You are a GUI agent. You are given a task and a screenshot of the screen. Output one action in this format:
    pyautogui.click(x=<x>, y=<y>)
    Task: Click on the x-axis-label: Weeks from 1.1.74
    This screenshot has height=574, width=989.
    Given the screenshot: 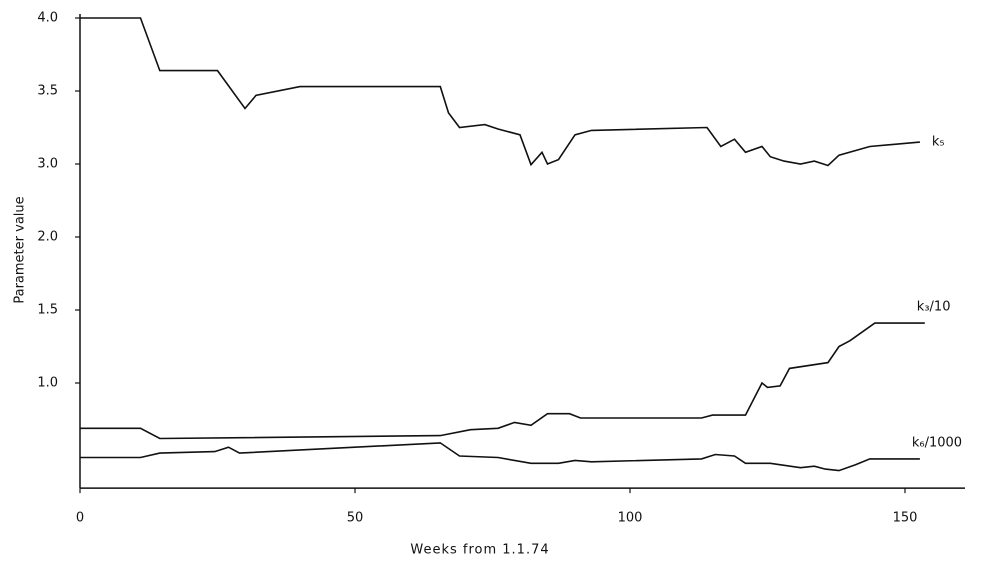 What is the action you would take?
    pyautogui.click(x=479, y=550)
    